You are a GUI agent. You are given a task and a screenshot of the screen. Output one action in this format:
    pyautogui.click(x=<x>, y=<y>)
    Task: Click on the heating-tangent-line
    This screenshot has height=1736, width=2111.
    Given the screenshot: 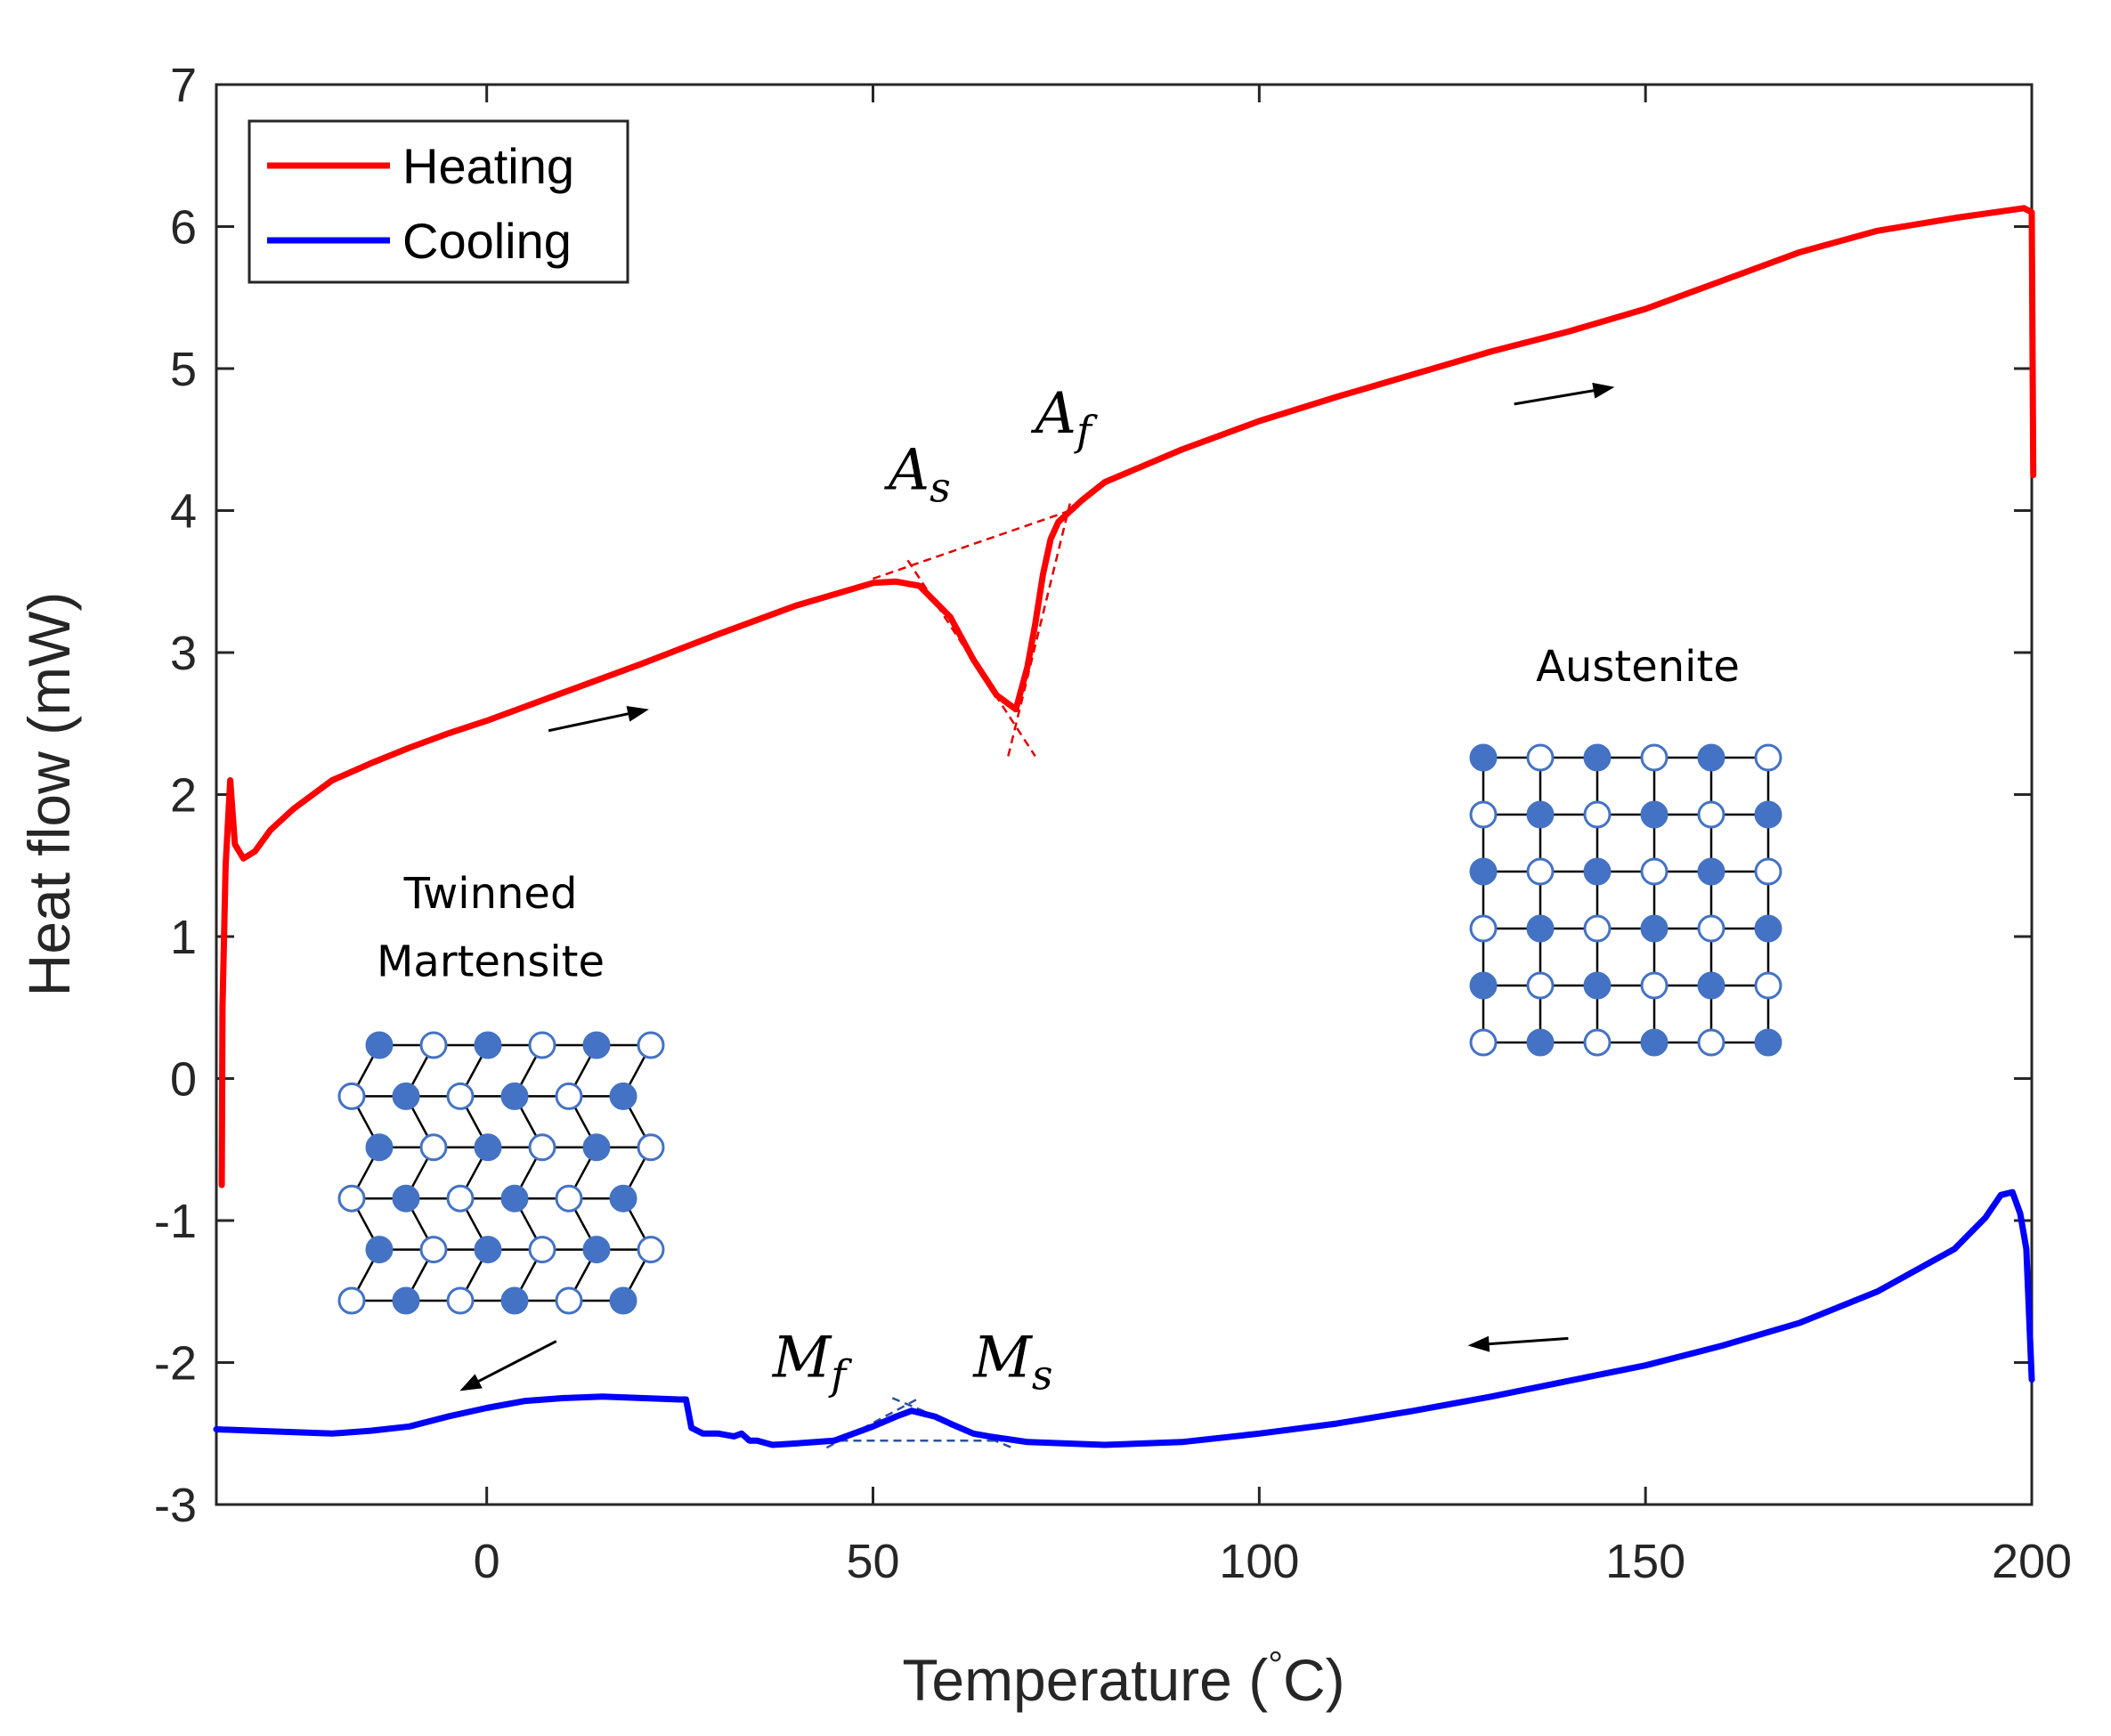 What is the action you would take?
    pyautogui.click(x=971, y=658)
    